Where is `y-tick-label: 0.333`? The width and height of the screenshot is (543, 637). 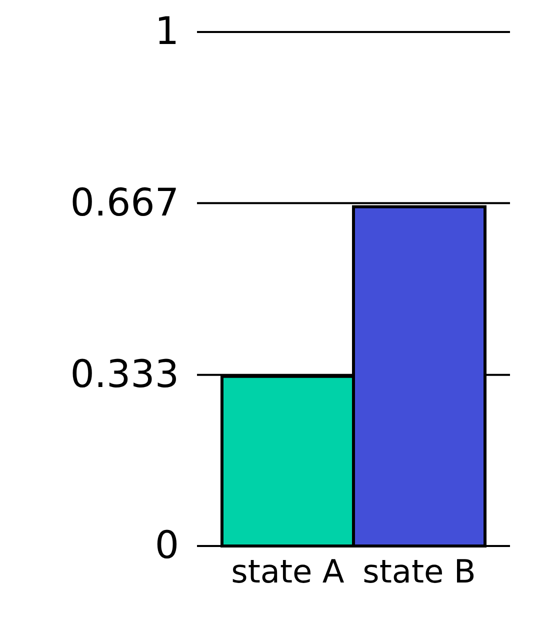 y-tick-label: 0.333 is located at coordinates (124, 374).